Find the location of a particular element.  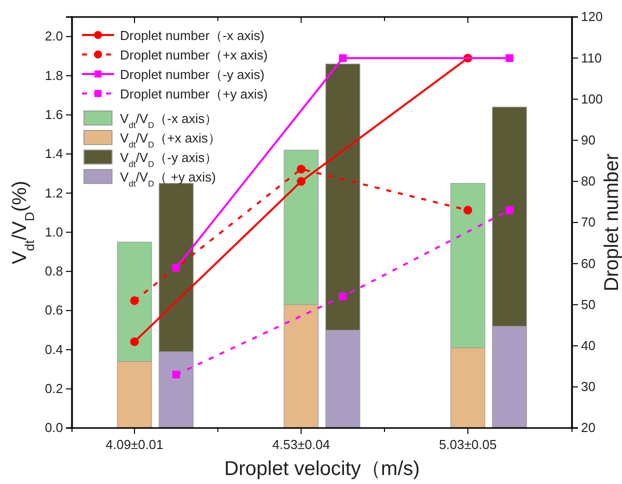

y-tick-label: 0.0 is located at coordinates (53, 428).